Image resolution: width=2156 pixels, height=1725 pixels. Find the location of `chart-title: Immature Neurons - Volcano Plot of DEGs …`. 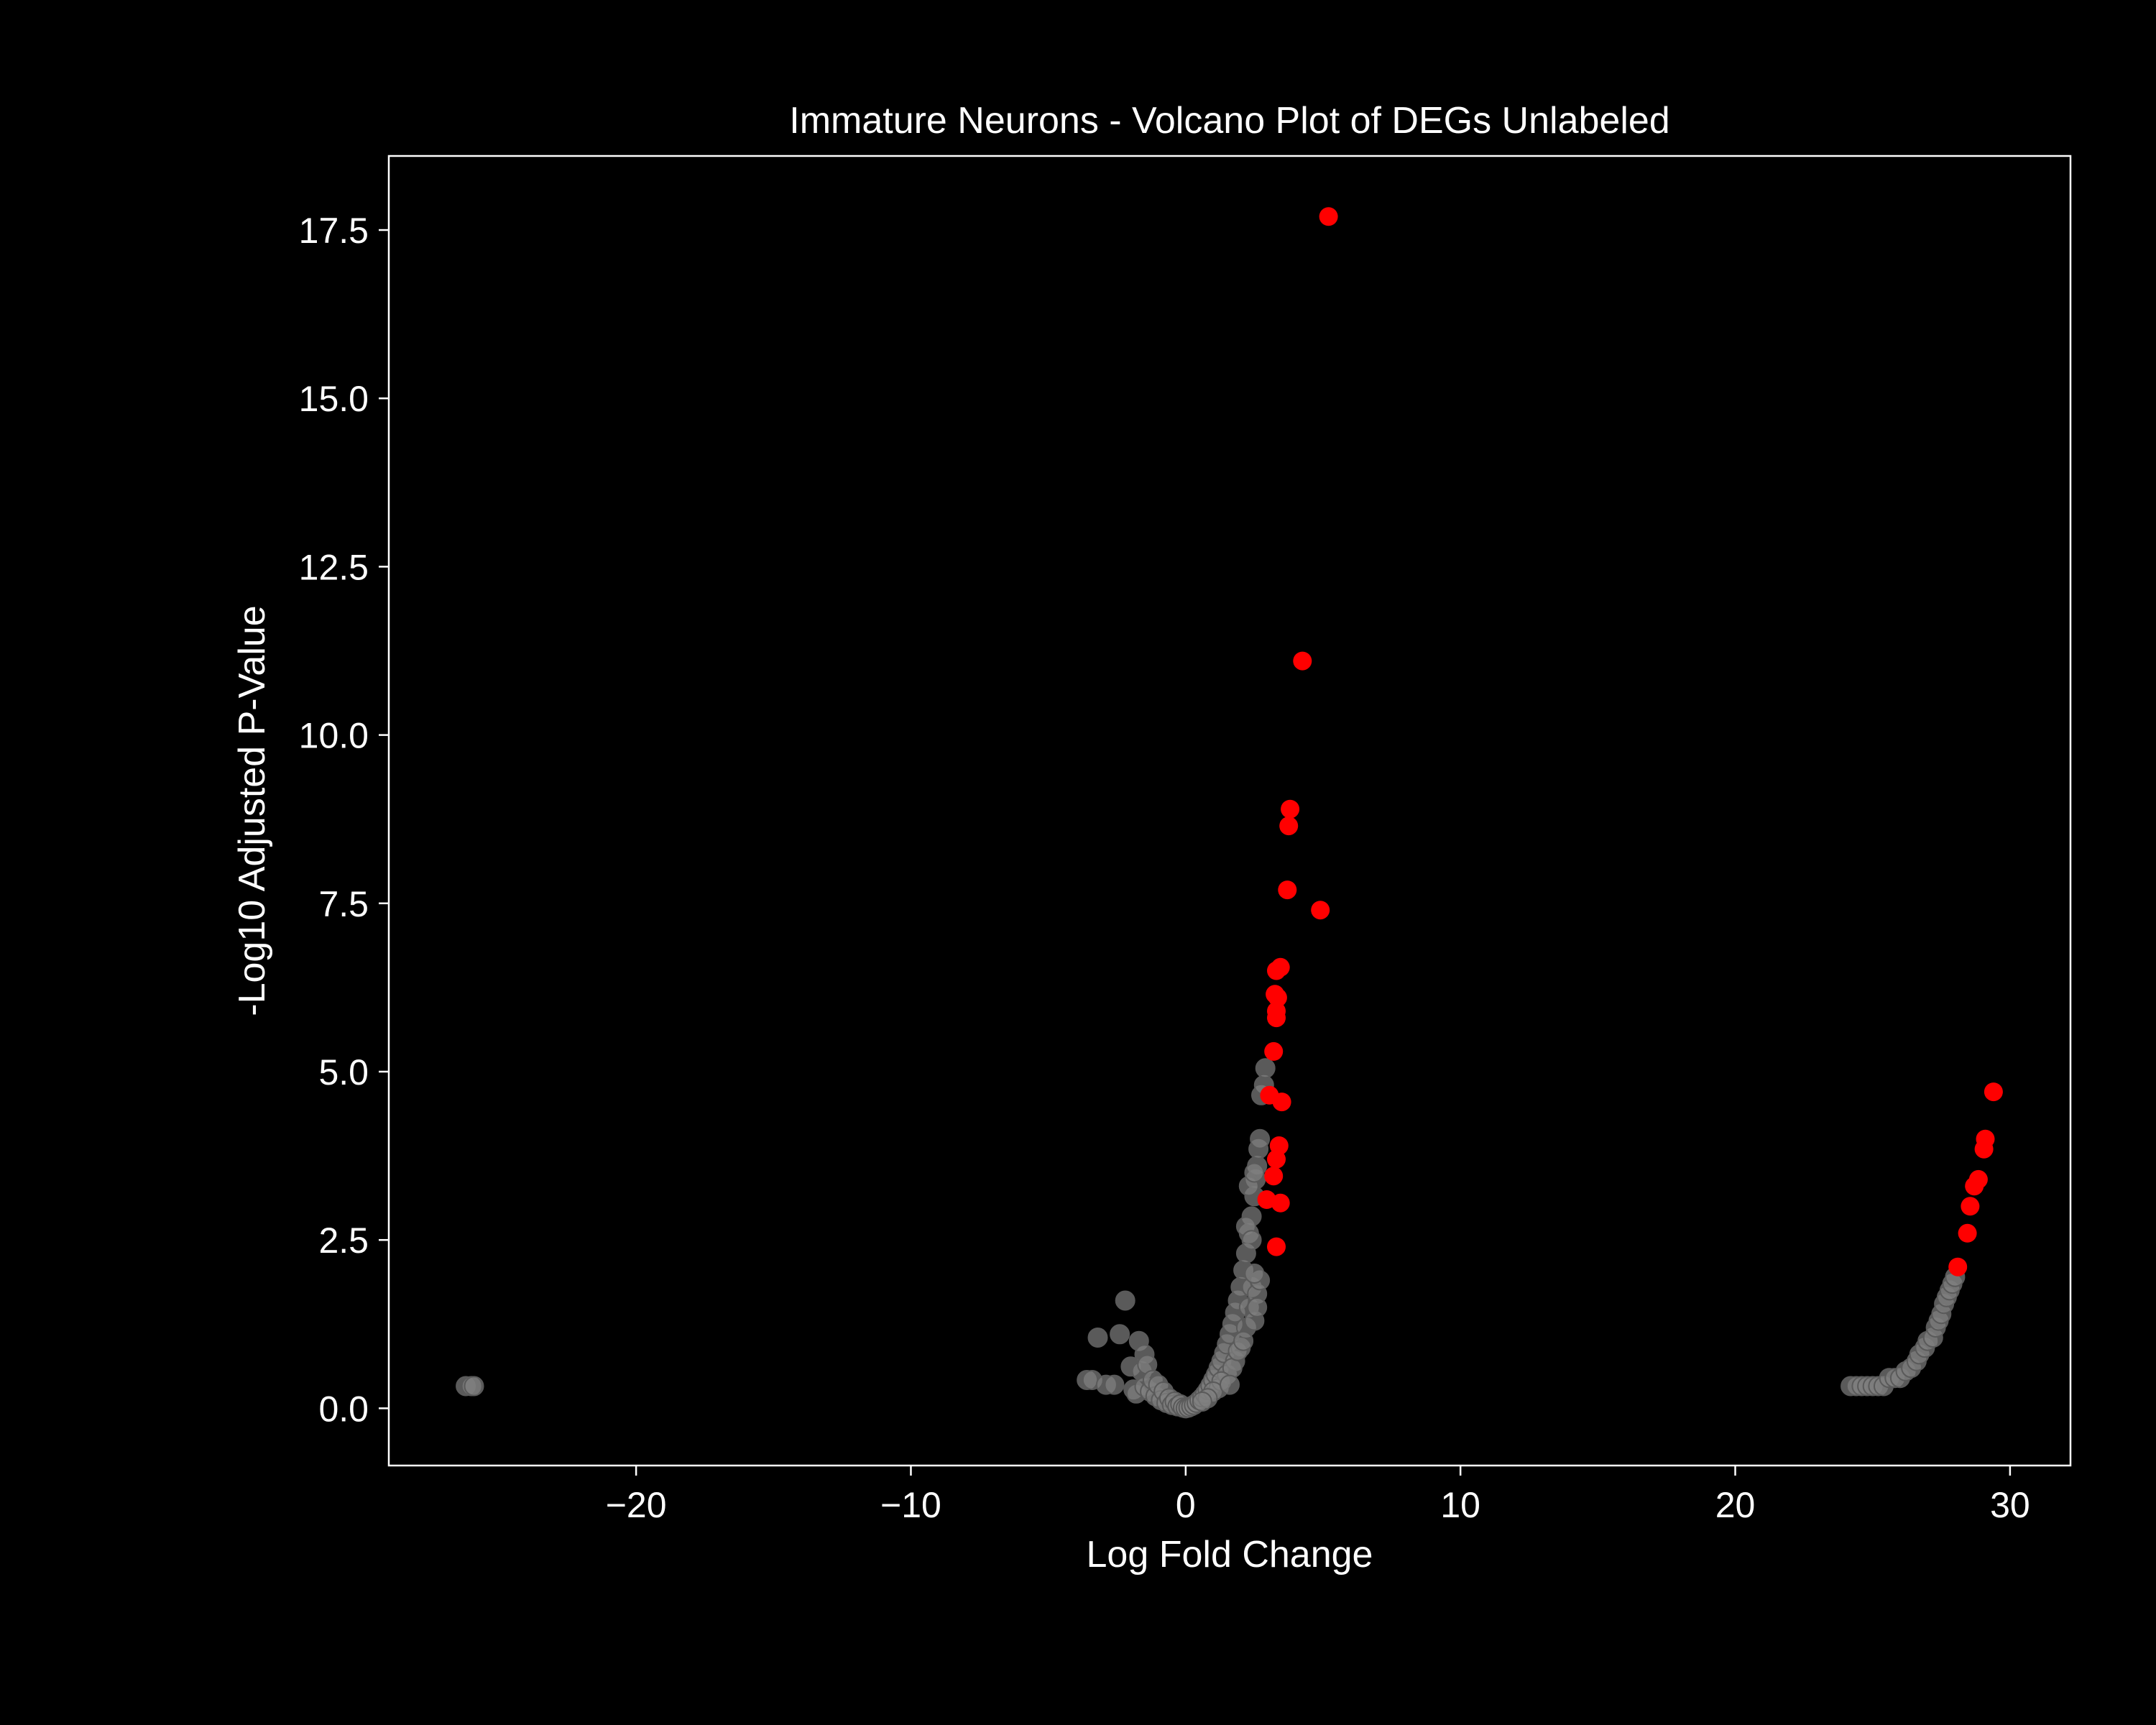

chart-title: Immature Neurons - Volcano Plot of DEGs … is located at coordinates (1229, 121).